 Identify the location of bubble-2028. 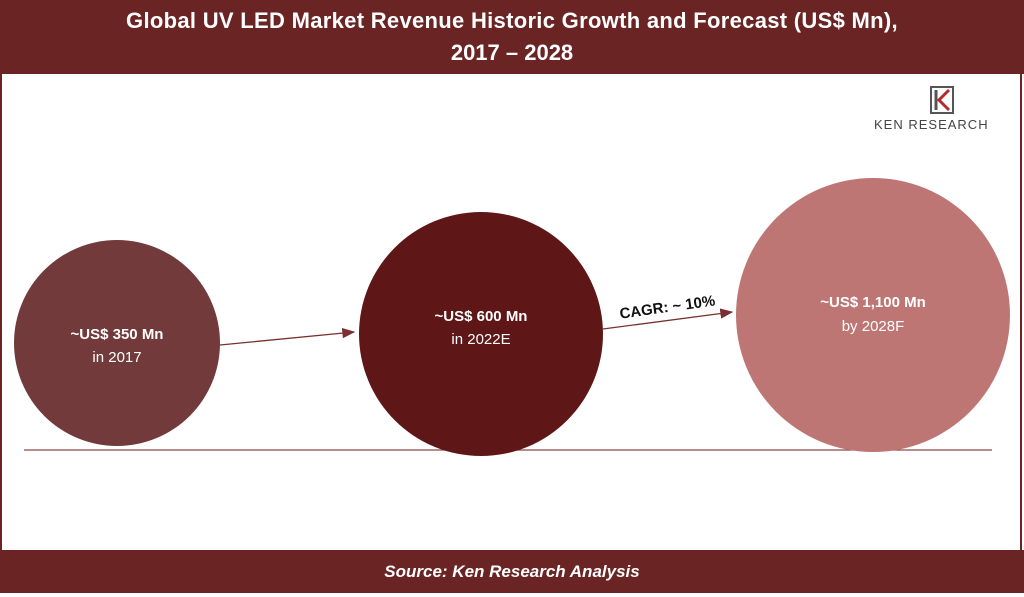
(873, 315).